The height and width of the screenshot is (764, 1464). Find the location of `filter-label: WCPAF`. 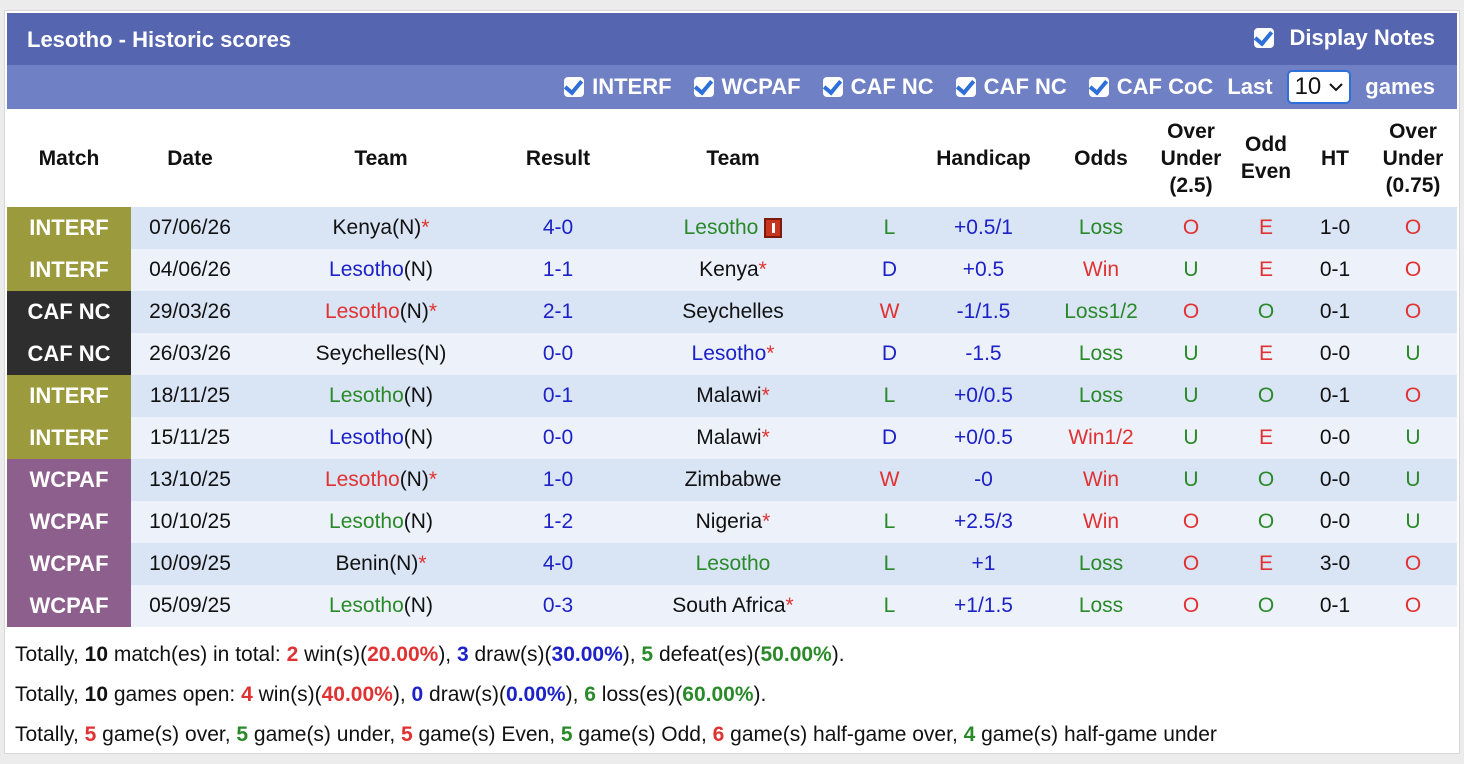

filter-label: WCPAF is located at coordinates (761, 86).